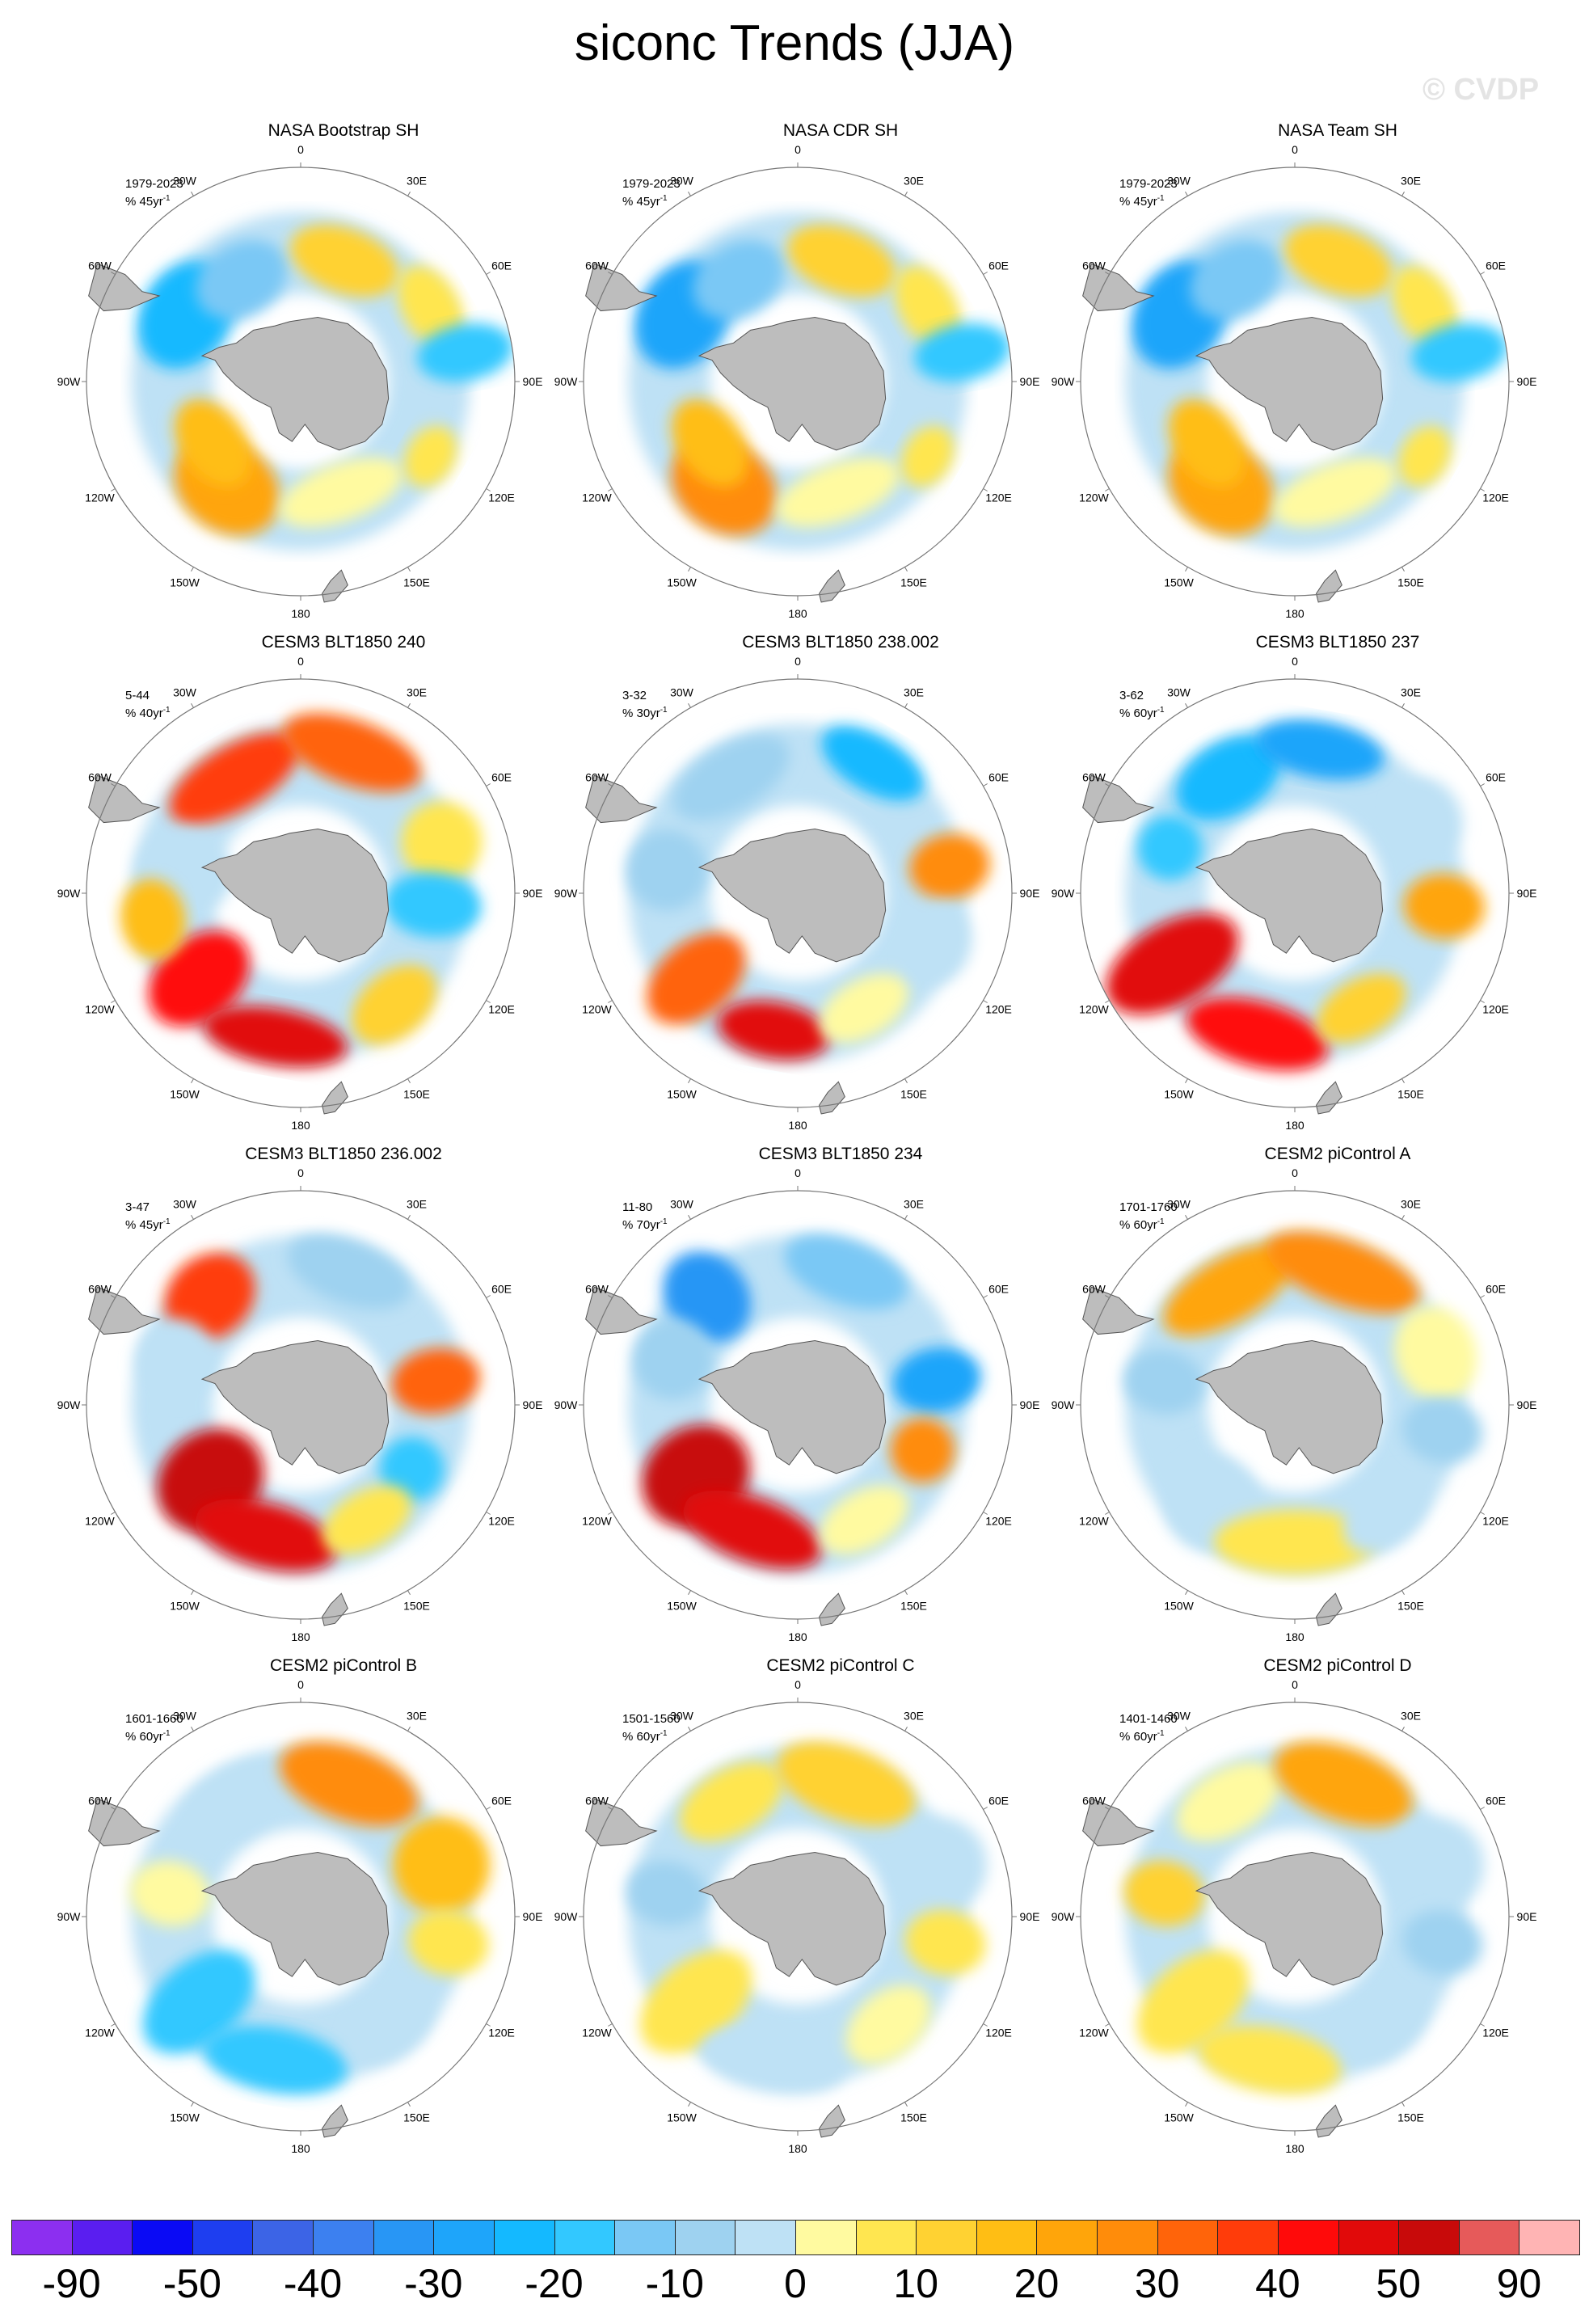 Image resolution: width=1589 pixels, height=2324 pixels. Describe the element at coordinates (154, 193) in the screenshot. I see `panel-period: 1979-2023 % 45yr-1` at that location.